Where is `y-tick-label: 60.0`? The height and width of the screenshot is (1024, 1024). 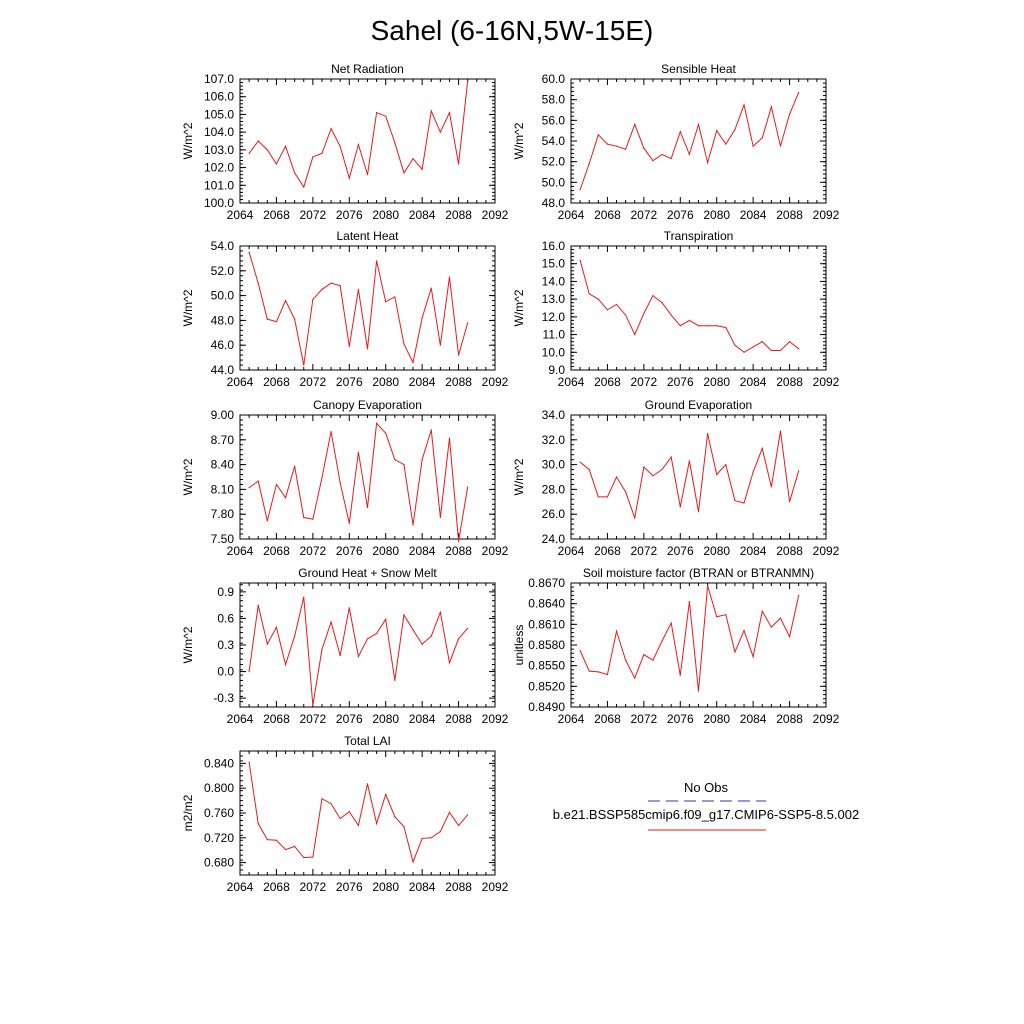 y-tick-label: 60.0 is located at coordinates (554, 79).